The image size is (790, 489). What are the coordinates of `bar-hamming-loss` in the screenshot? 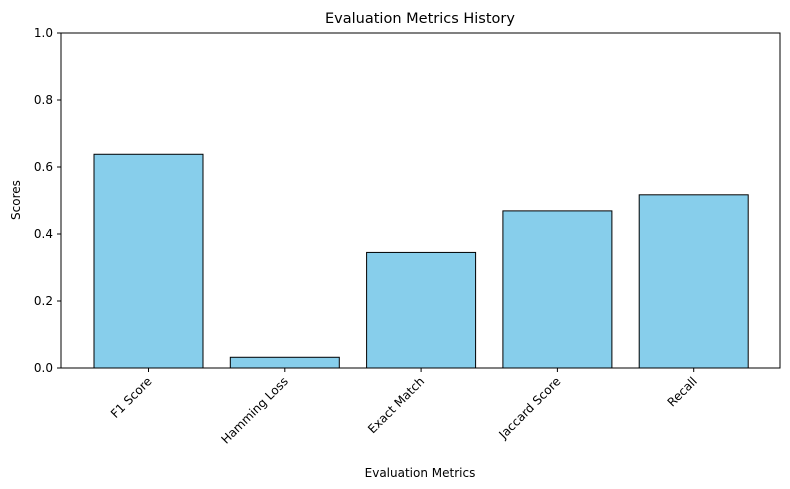 It's located at (284, 362).